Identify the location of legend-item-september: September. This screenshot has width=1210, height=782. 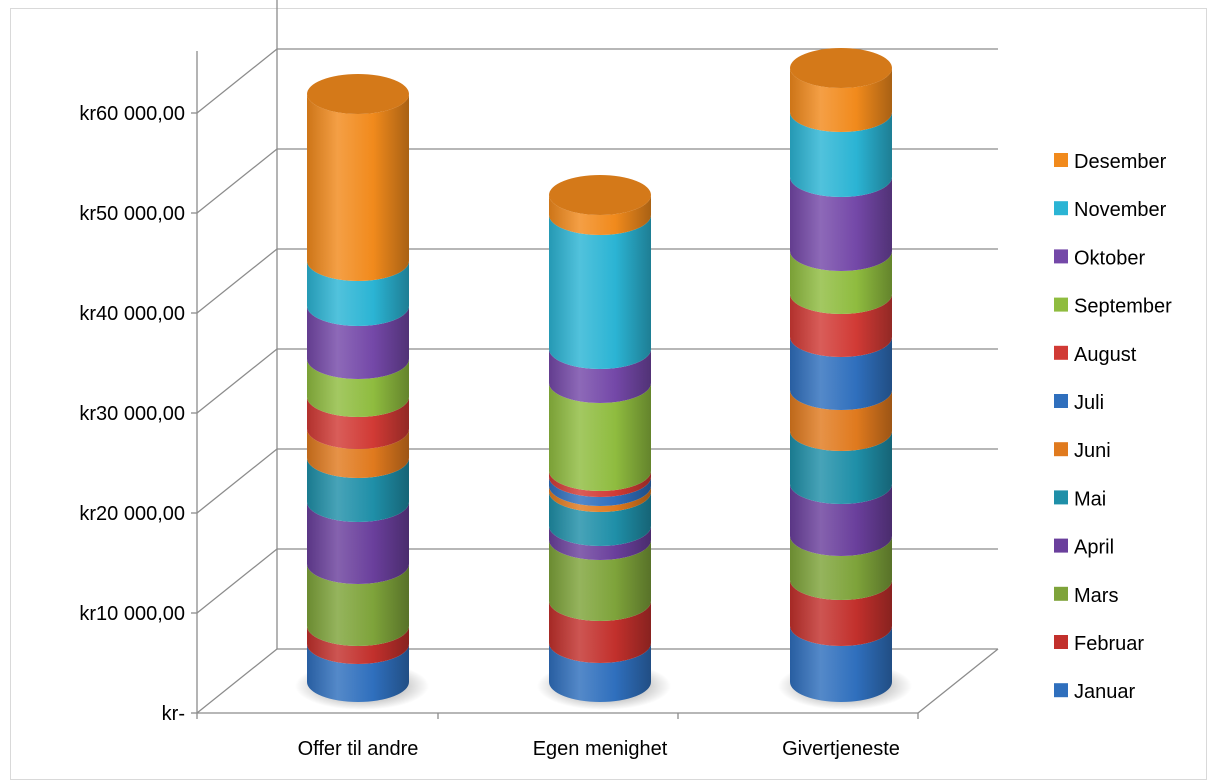
(1113, 307).